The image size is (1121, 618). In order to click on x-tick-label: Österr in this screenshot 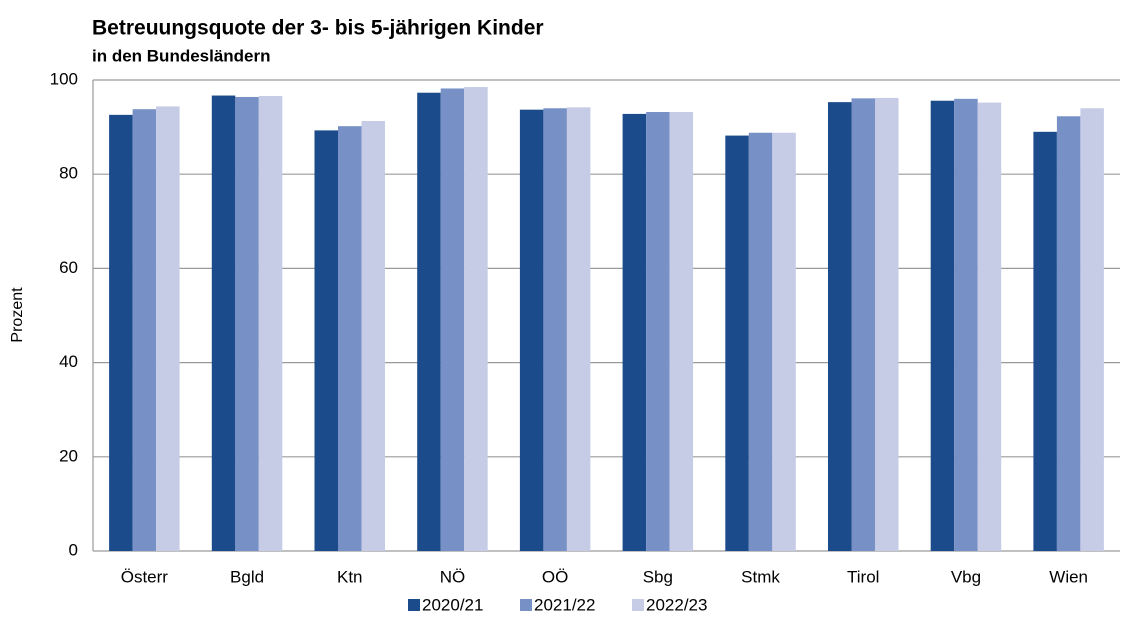, I will do `click(145, 576)`.